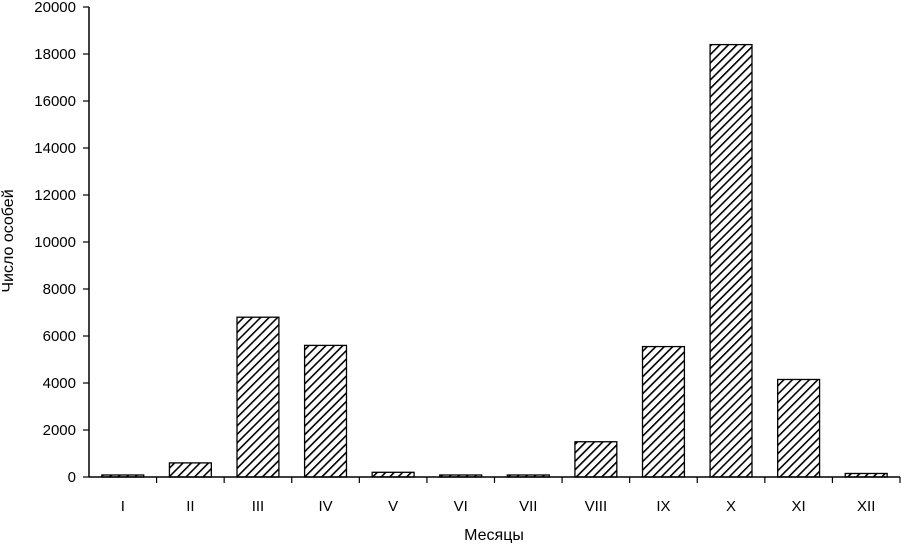 This screenshot has height=548, width=901. Describe the element at coordinates (393, 506) in the screenshot. I see `x-tick-label: V` at that location.